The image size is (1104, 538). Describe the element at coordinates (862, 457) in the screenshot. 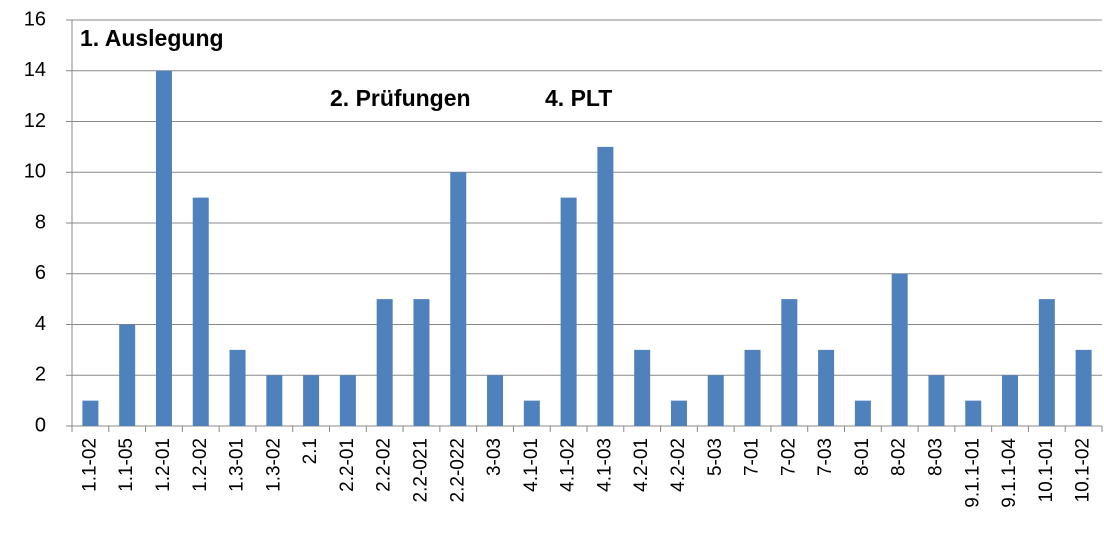

I see `x-tick-label: 8-01` at that location.